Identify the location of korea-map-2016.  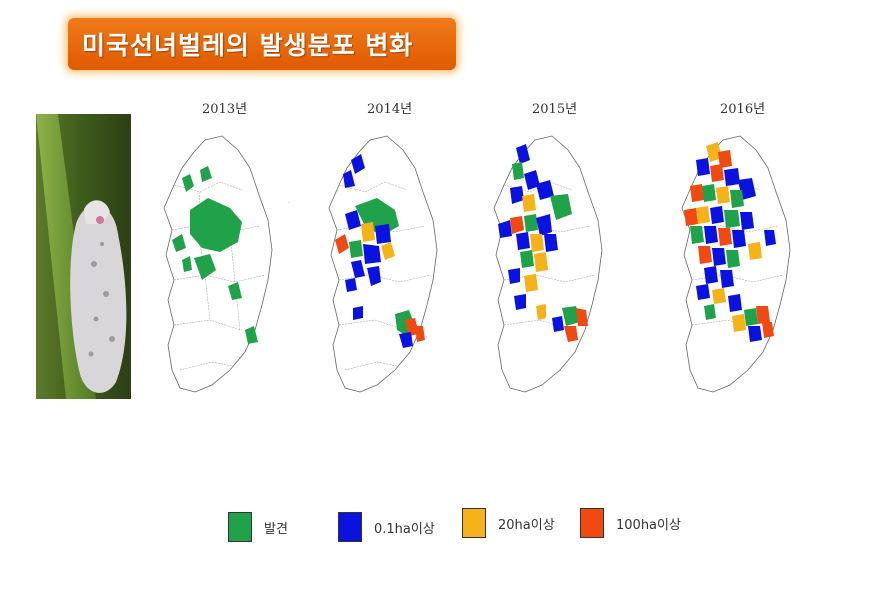
(736, 297).